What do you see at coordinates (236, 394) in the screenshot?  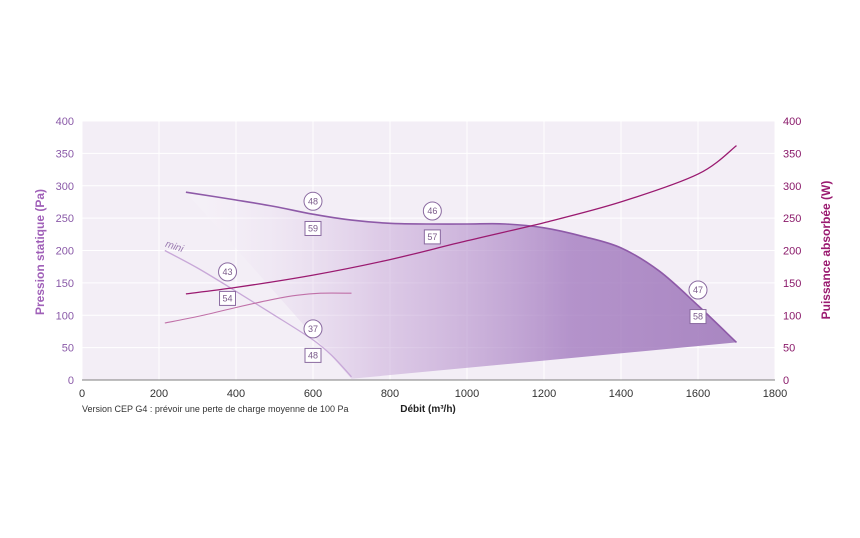 I see `x-tick-label: 400` at bounding box center [236, 394].